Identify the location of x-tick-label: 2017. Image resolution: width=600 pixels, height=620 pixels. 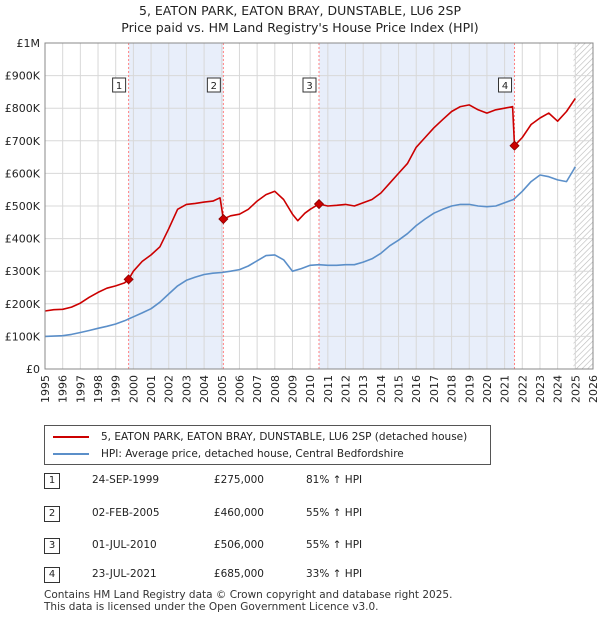
(434, 389).